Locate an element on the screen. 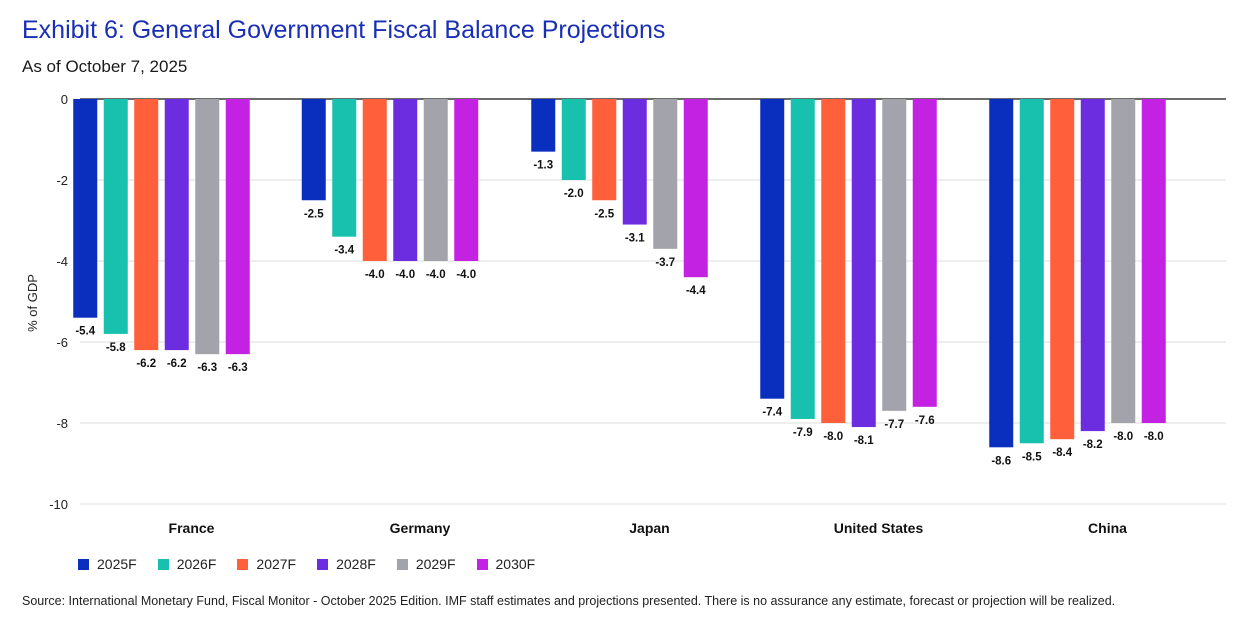  bar-2026f-france is located at coordinates (115, 216).